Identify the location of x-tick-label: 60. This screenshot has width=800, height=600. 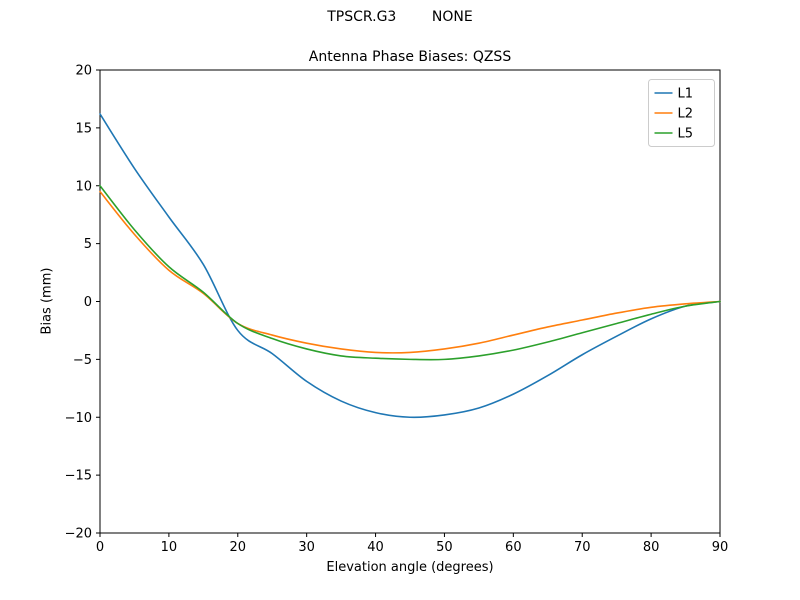
(513, 547).